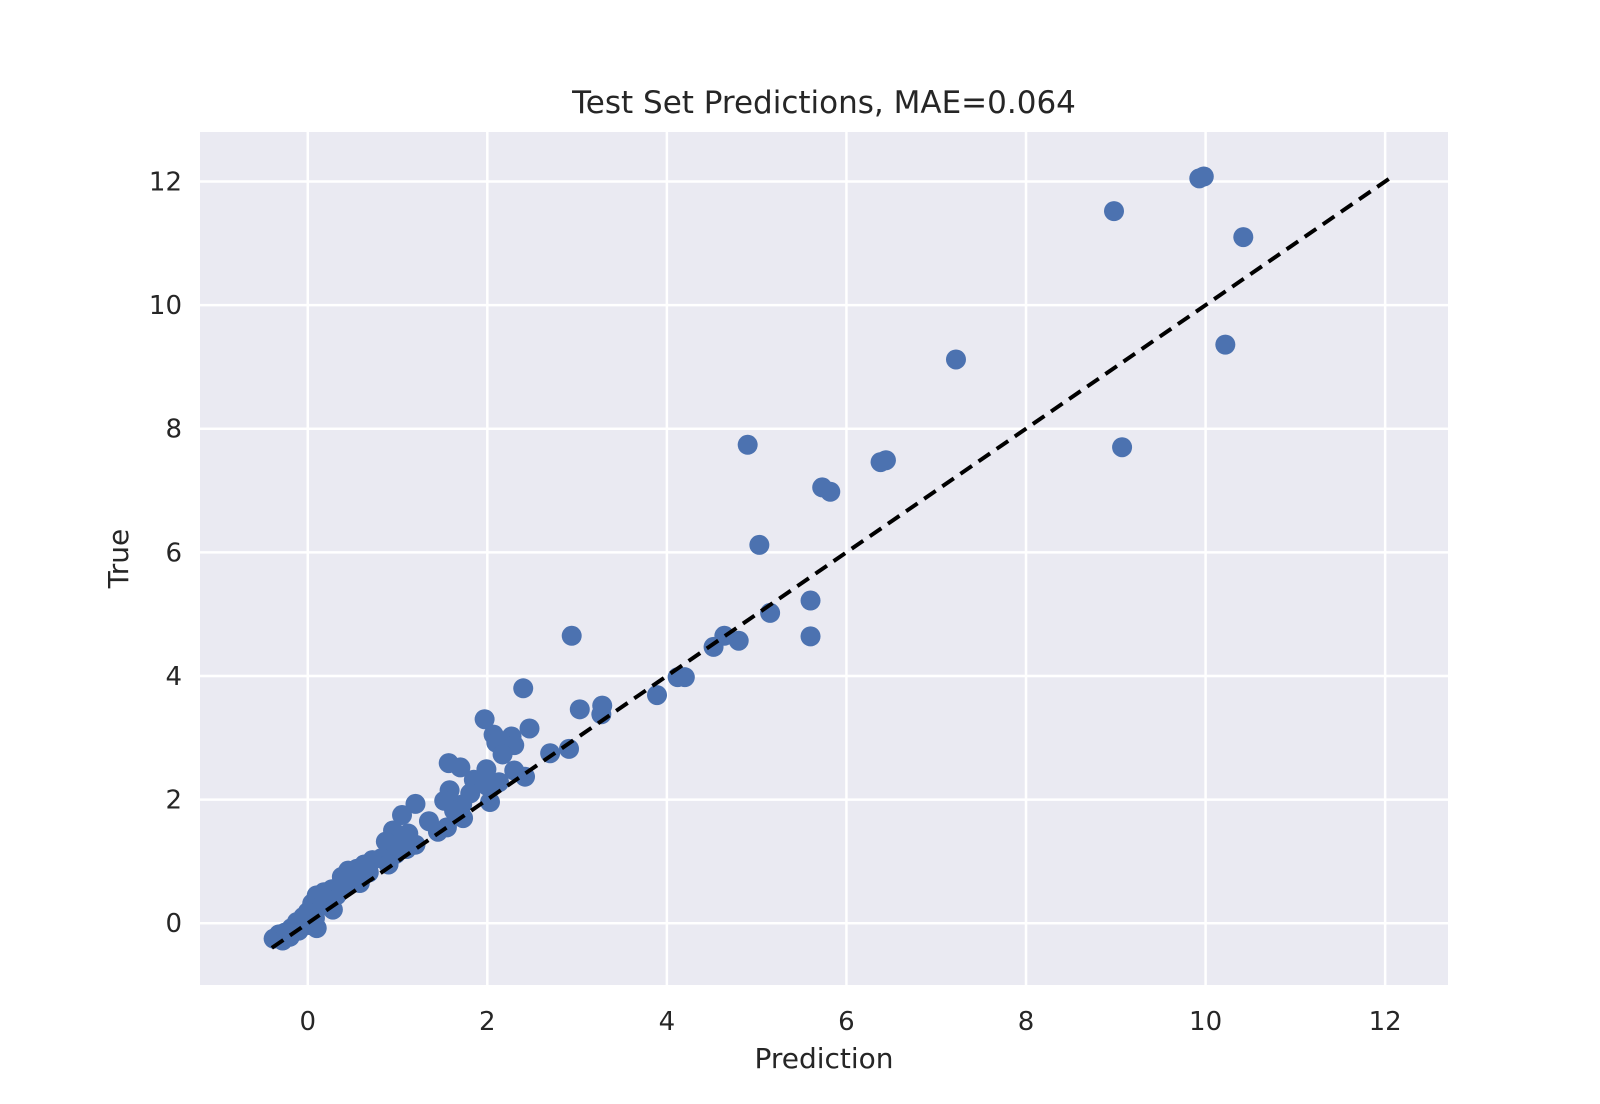 The width and height of the screenshot is (1600, 1104). Describe the element at coordinates (487, 1022) in the screenshot. I see `x-tick-label: 2` at that location.